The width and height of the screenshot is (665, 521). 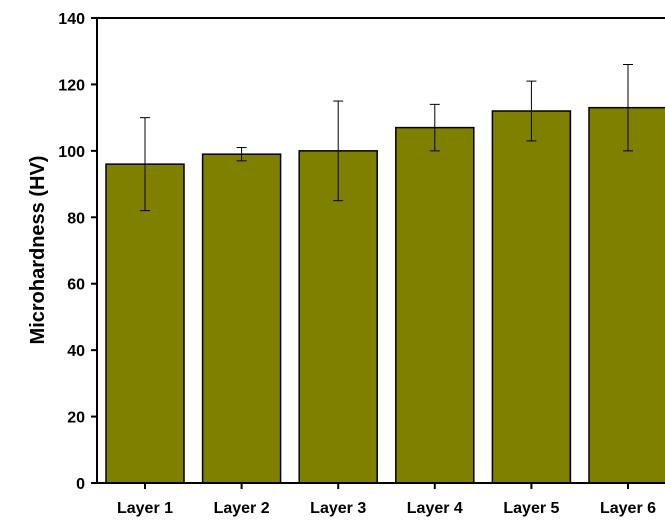 I want to click on y-tick-label: 20, so click(x=76, y=418).